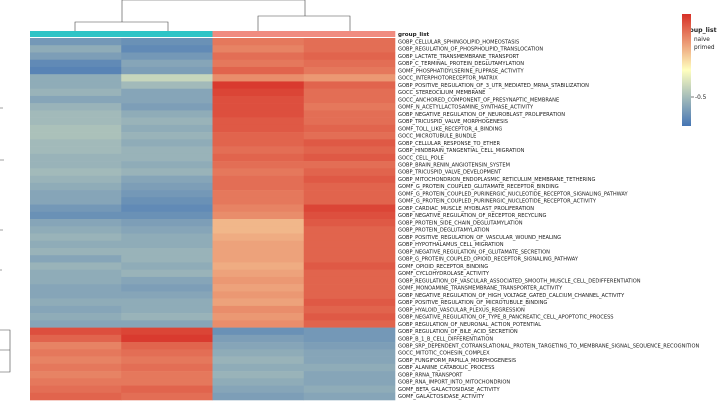  What do you see at coordinates (458, 42) in the screenshot?
I see `row-label: GOBP_CELLULAR_SPHINGOLIPID_HOMEOSTASIS` at bounding box center [458, 42].